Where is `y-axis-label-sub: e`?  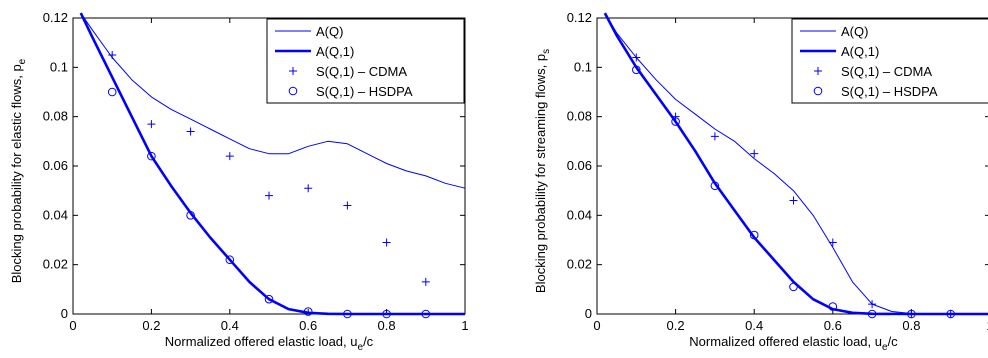 y-axis-label-sub: e is located at coordinates (22, 61).